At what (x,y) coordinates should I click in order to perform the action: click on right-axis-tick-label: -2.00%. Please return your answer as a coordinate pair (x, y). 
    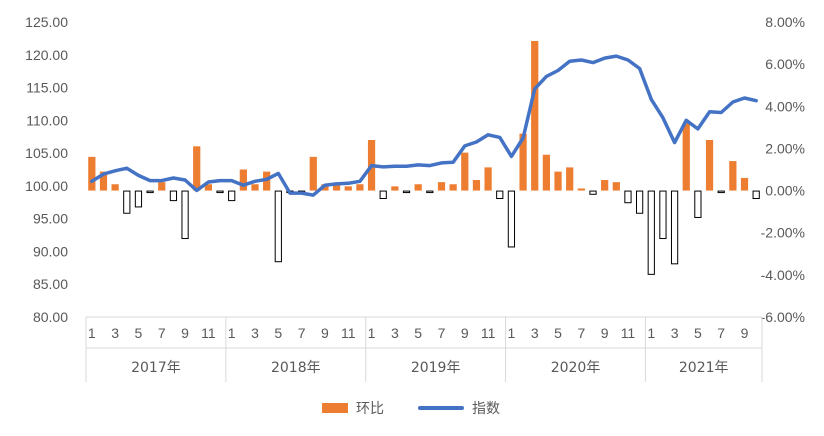
    Looking at the image, I should click on (783, 233).